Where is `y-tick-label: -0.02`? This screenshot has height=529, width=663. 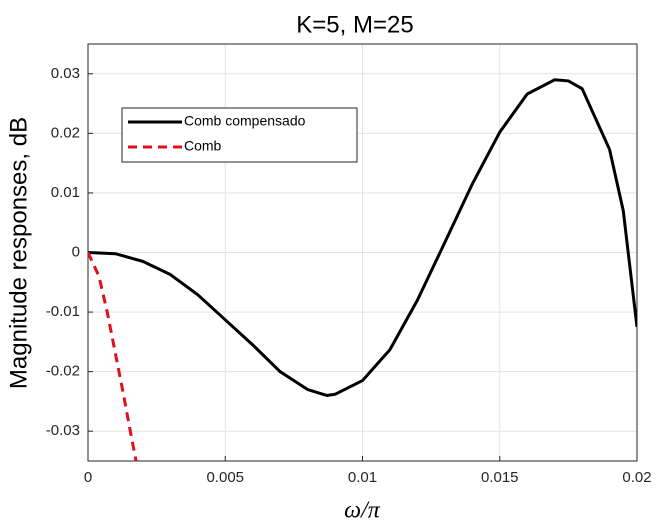 y-tick-label: -0.02 is located at coordinates (63, 371).